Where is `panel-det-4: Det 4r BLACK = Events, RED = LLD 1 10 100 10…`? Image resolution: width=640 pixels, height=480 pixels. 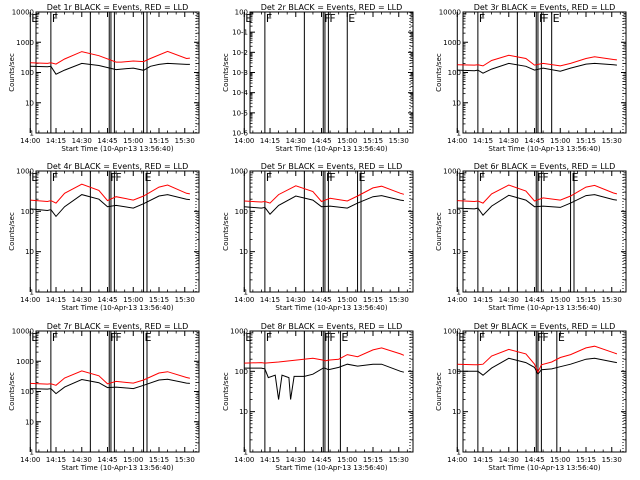 panel-det-4: Det 4r BLACK = Events, RED = LLD 1 10 100 10… is located at coordinates (104, 237).